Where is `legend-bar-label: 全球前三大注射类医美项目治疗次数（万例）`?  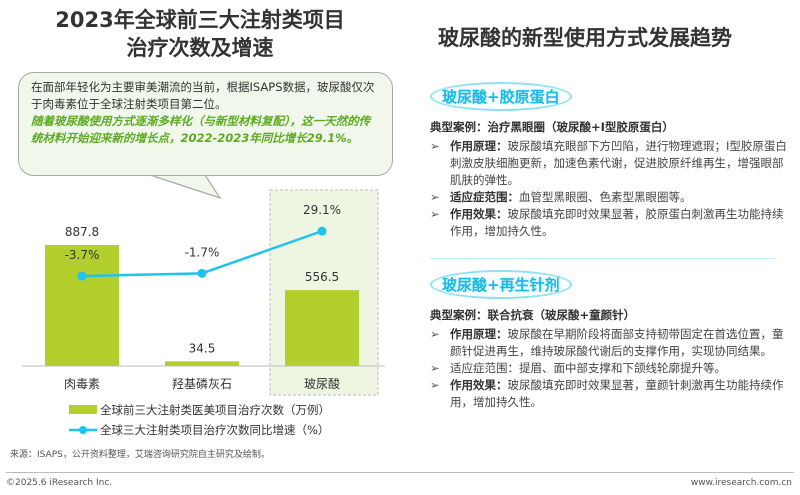
legend-bar-label: 全球前三大注射类医美项目治疗次数（万例） is located at coordinates (215, 410).